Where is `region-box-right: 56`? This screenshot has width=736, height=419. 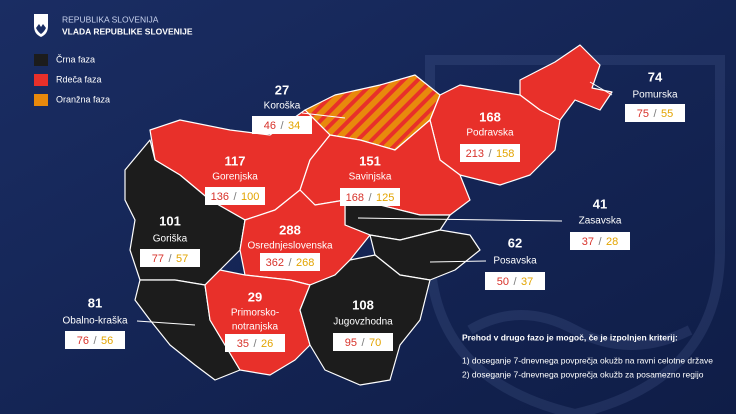
region-box-right: 56 is located at coordinates (107, 341).